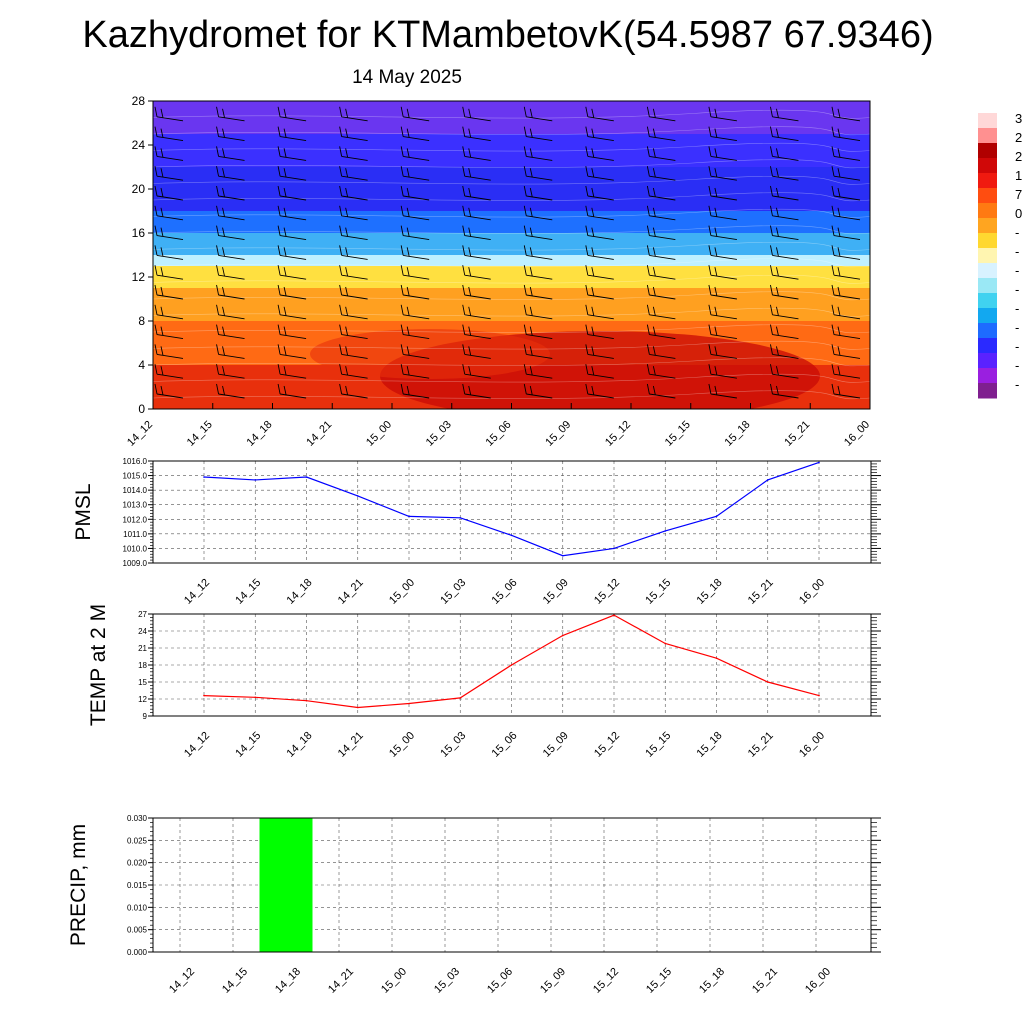 Image resolution: width=1024 pixels, height=1024 pixels. Describe the element at coordinates (137, 885) in the screenshot. I see `y-tick-label: 0.015` at that location.